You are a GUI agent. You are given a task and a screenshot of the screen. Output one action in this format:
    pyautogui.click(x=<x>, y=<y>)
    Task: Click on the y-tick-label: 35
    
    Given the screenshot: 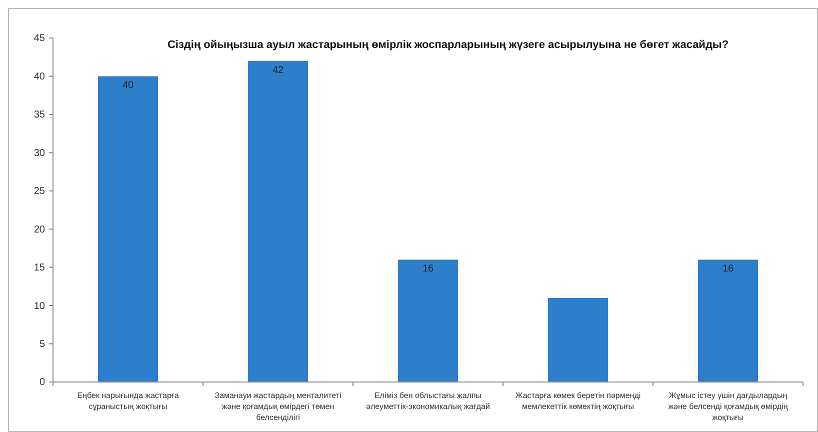 What is the action you would take?
    pyautogui.click(x=40, y=115)
    